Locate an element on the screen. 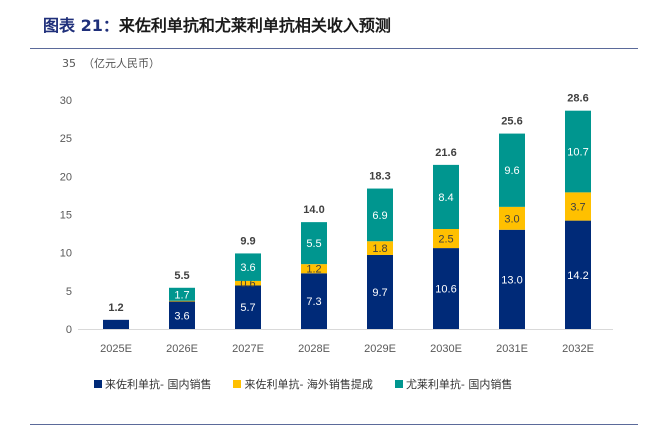  x-tick-label: 2028E is located at coordinates (314, 349).